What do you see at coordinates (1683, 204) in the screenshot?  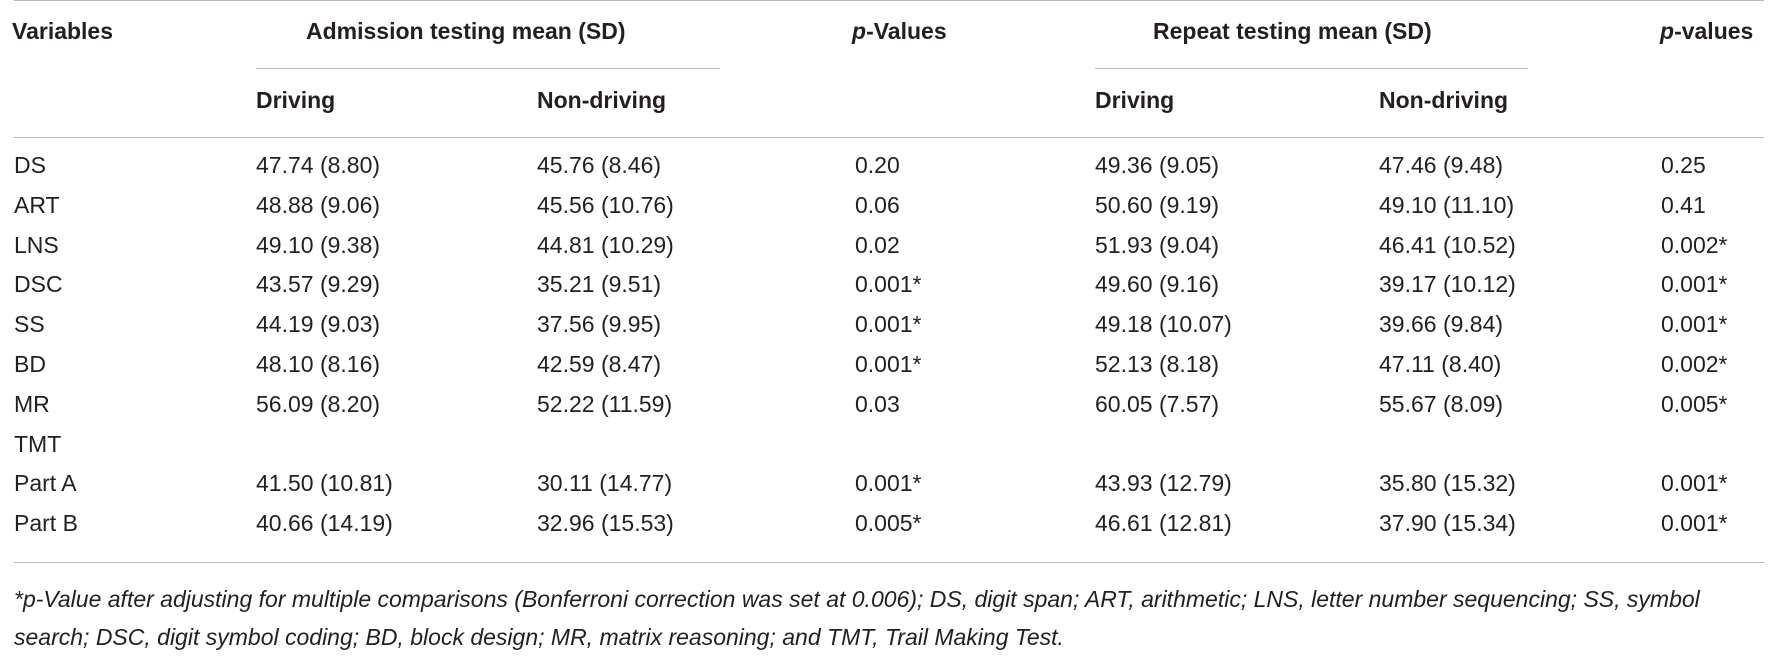 I see `rep-p-cell: 0.41` at bounding box center [1683, 204].